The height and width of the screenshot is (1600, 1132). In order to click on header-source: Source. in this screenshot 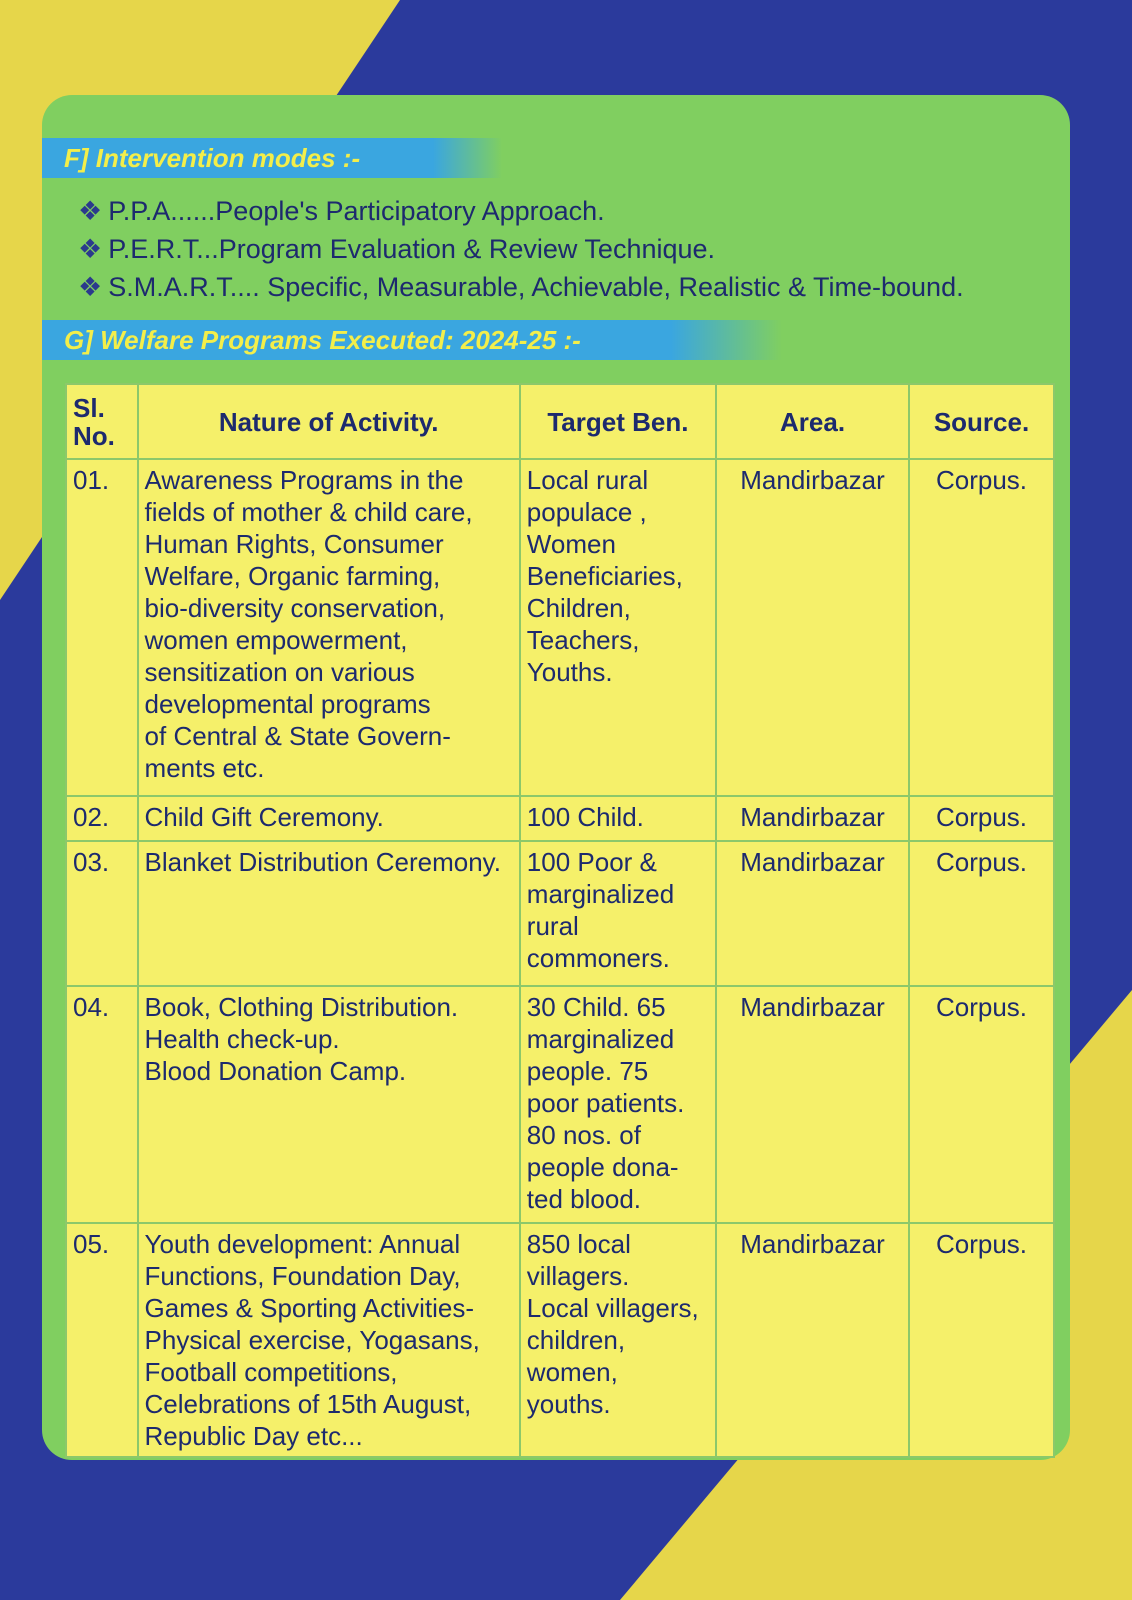, I will do `click(981, 421)`.